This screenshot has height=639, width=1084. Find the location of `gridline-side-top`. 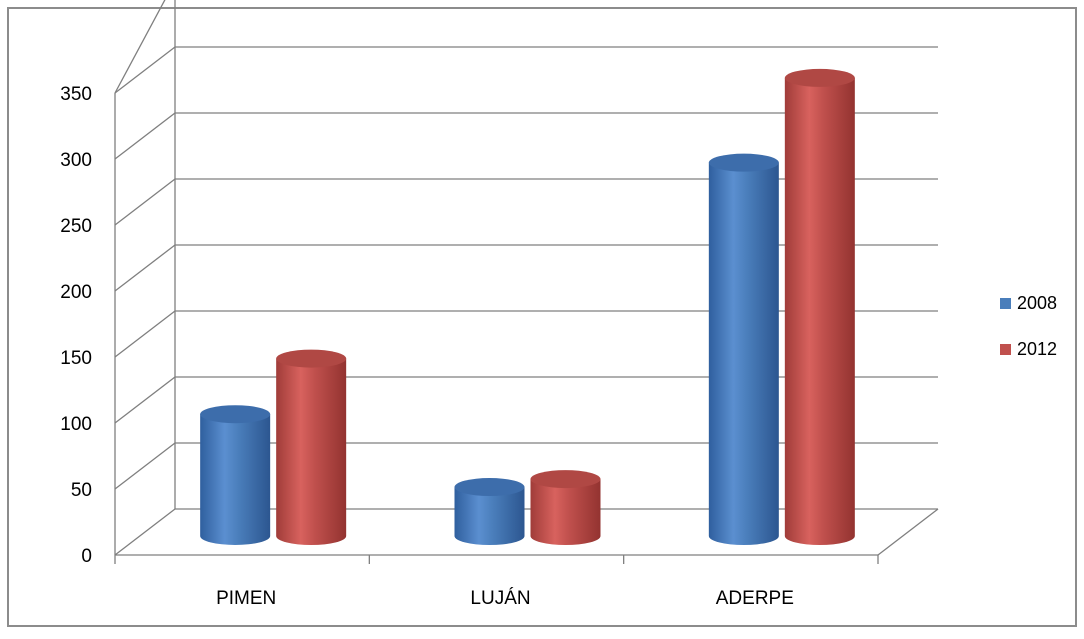

gridline-side-top is located at coordinates (140, 47).